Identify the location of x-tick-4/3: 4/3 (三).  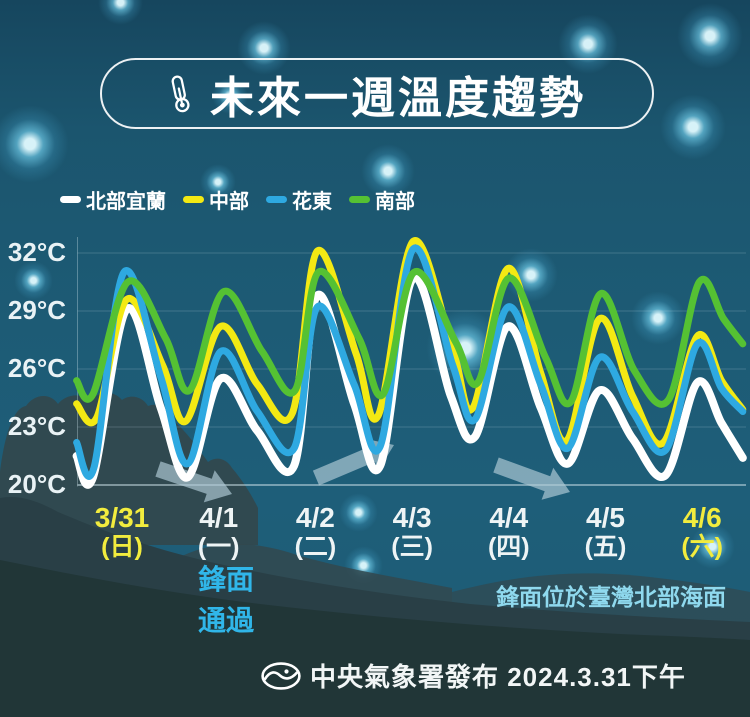
(412, 532).